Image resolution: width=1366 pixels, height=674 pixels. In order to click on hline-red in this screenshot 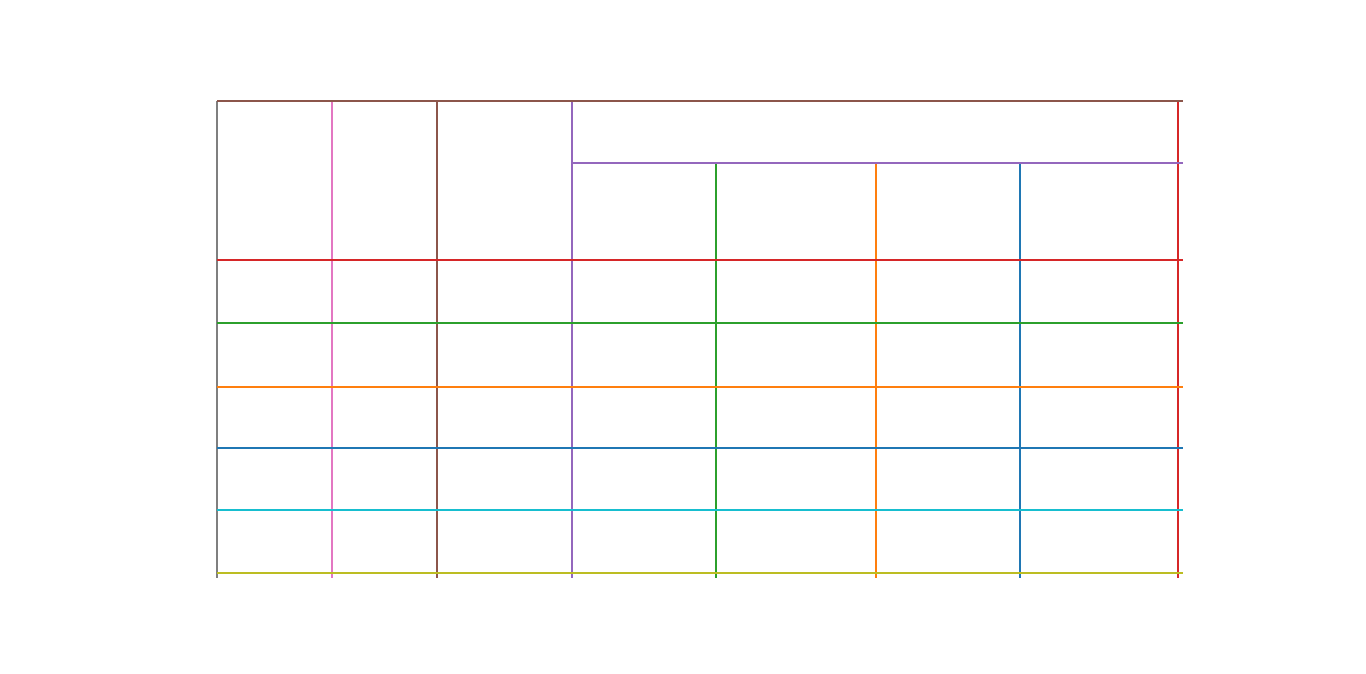, I will do `click(700, 260)`.